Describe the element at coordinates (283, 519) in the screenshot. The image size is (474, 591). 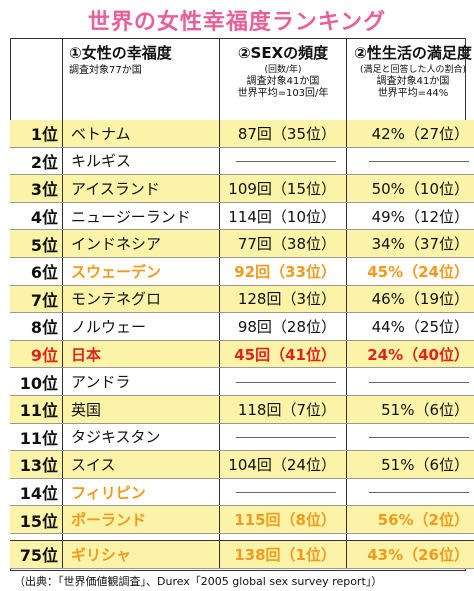
I see `frequency-cell: 115回（8位）` at that location.